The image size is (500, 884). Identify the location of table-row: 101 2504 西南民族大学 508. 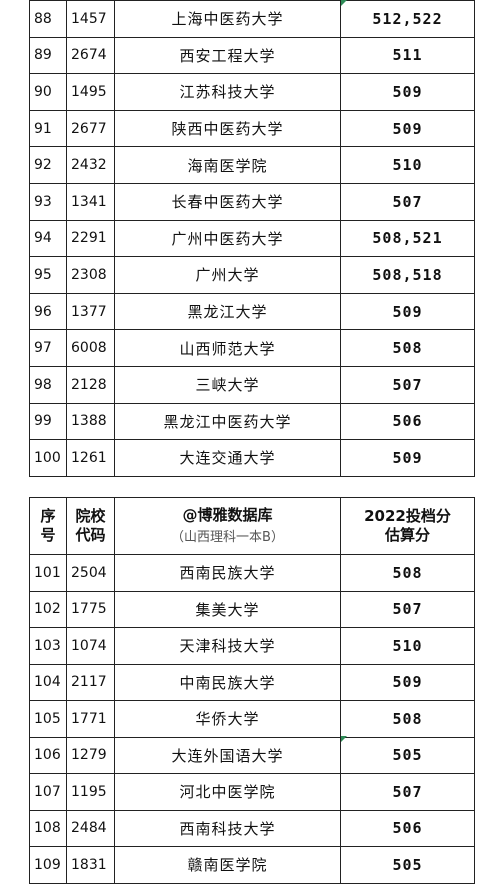
(252, 573).